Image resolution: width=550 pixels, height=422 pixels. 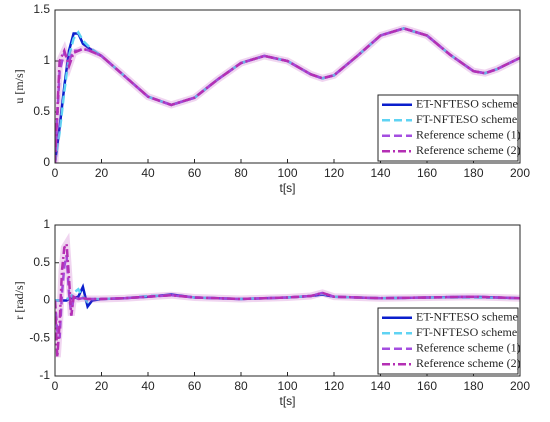 I want to click on y-axis-label: r [rad/s], so click(x=19, y=300).